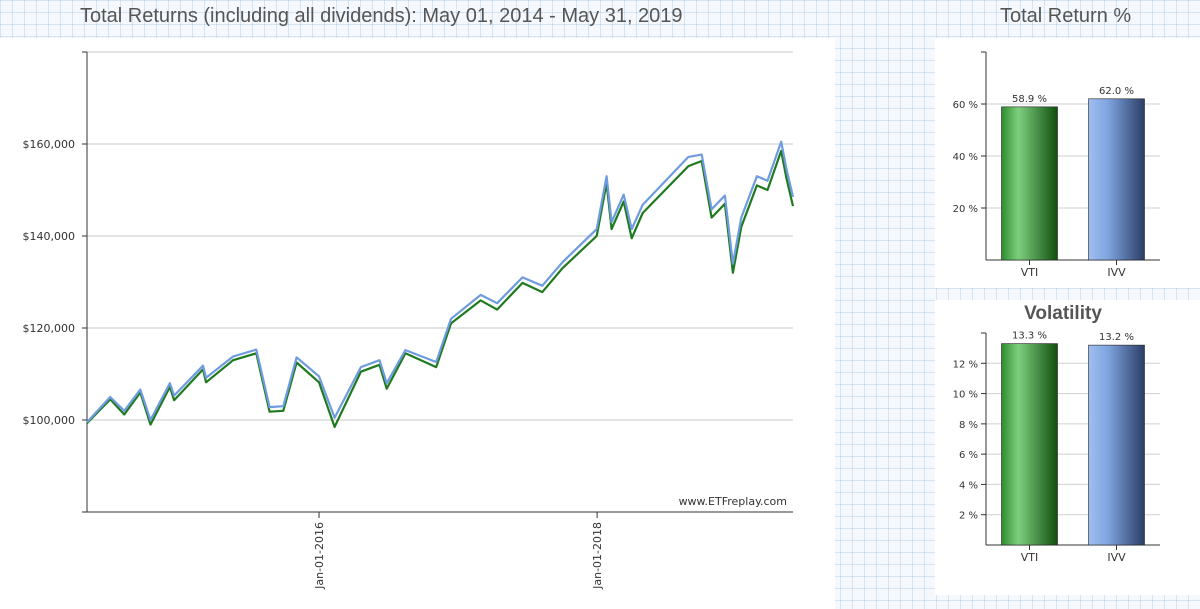 The height and width of the screenshot is (609, 1200). I want to click on total-return-title: Total Return %, so click(1066, 16).